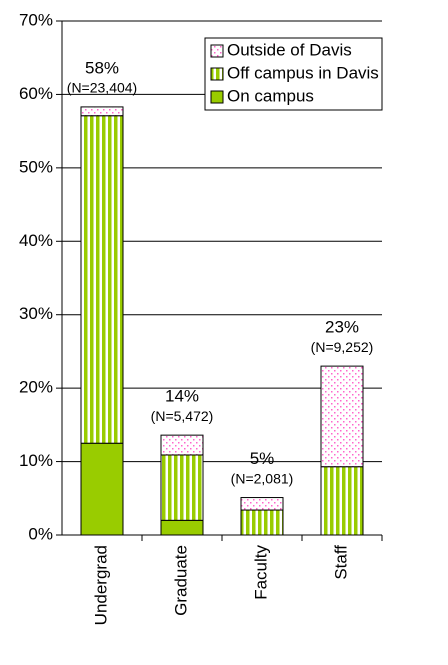  I want to click on y-tick-label: 0%, so click(40, 533).